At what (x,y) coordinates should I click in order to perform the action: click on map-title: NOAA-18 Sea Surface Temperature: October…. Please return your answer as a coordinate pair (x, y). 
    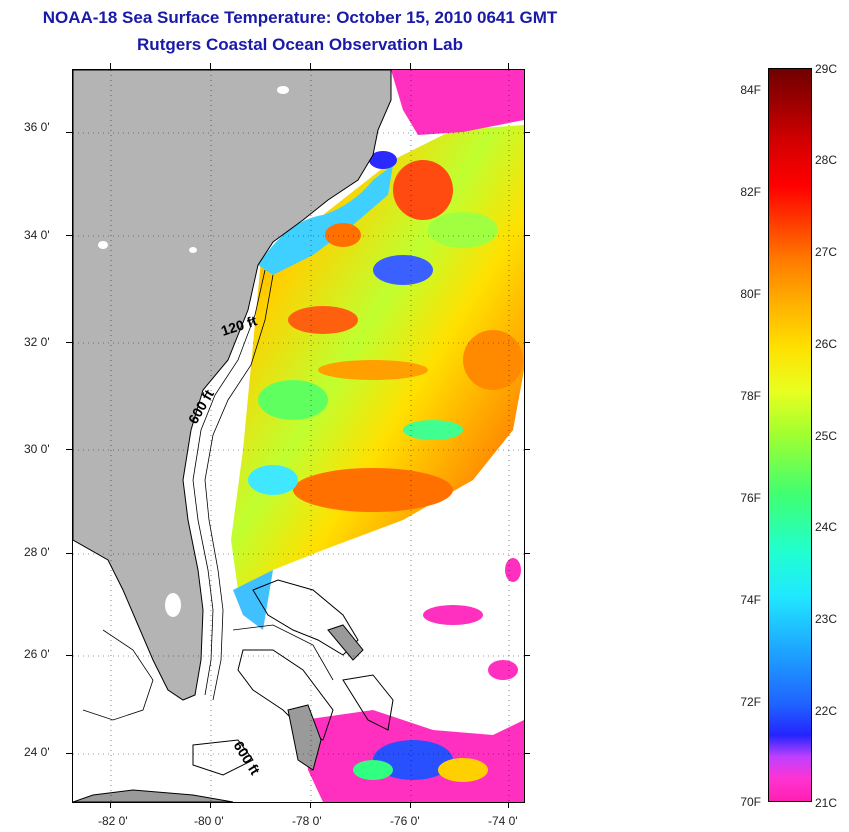
    Looking at the image, I should click on (300, 17).